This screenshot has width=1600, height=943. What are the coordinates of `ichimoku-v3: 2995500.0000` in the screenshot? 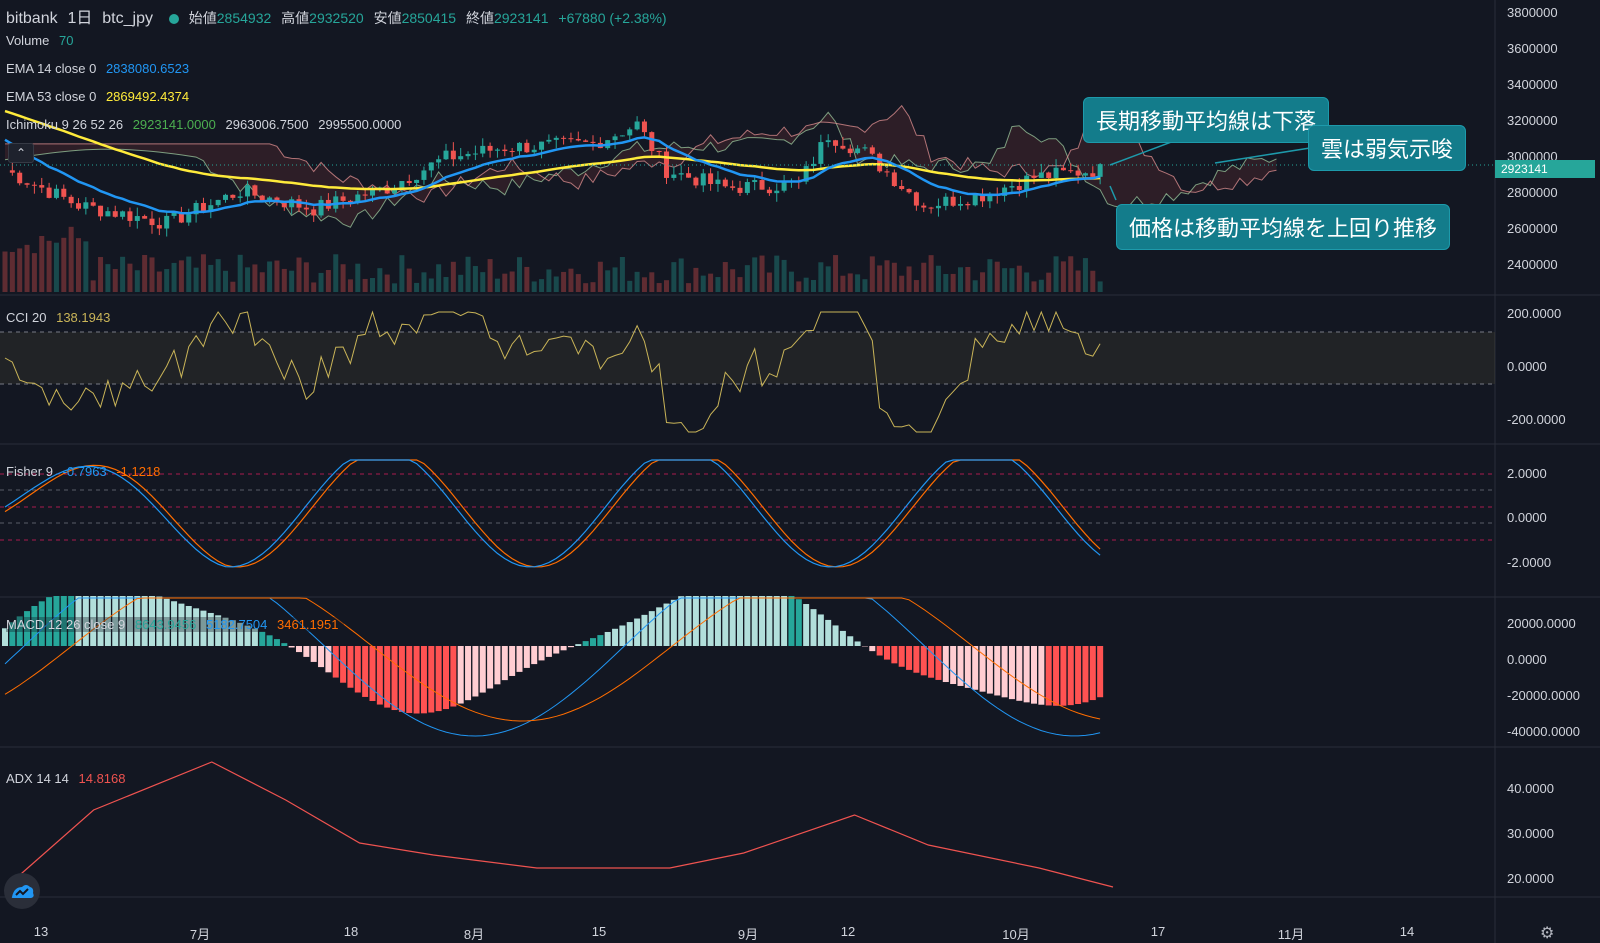 It's located at (360, 124).